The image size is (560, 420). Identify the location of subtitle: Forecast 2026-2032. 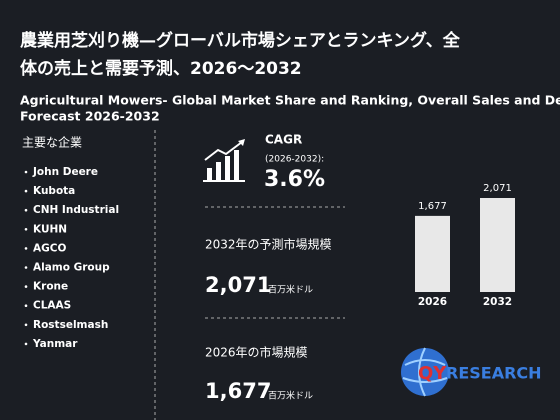
(90, 116).